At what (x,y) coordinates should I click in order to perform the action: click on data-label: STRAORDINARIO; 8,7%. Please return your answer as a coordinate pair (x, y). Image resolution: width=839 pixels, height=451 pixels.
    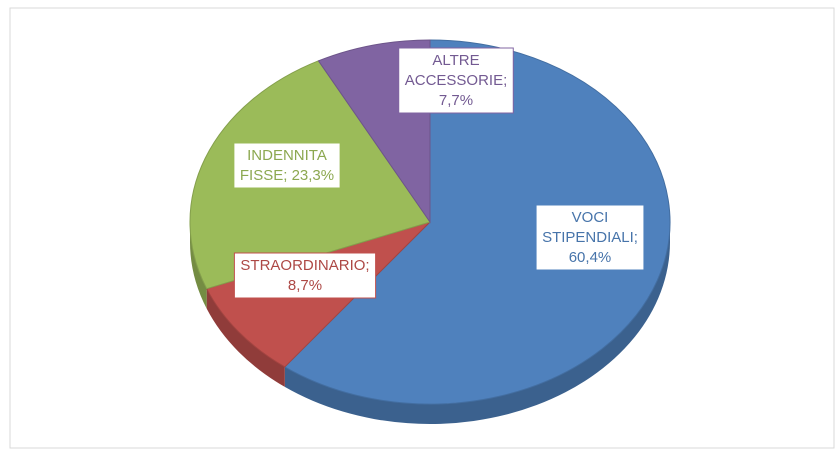
    Looking at the image, I should click on (305, 275).